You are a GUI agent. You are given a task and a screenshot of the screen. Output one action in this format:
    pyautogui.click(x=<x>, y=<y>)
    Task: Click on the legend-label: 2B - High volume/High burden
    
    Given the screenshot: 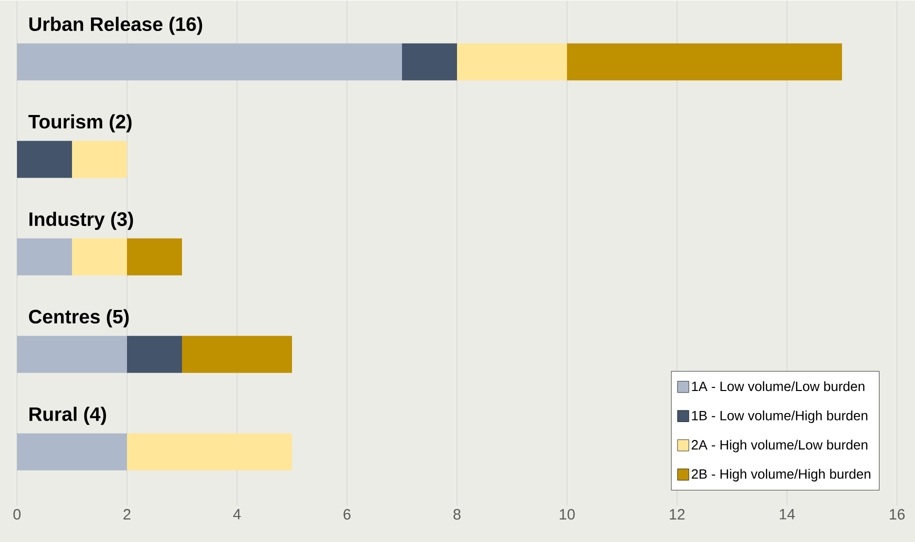 What is the action you would take?
    pyautogui.click(x=781, y=475)
    